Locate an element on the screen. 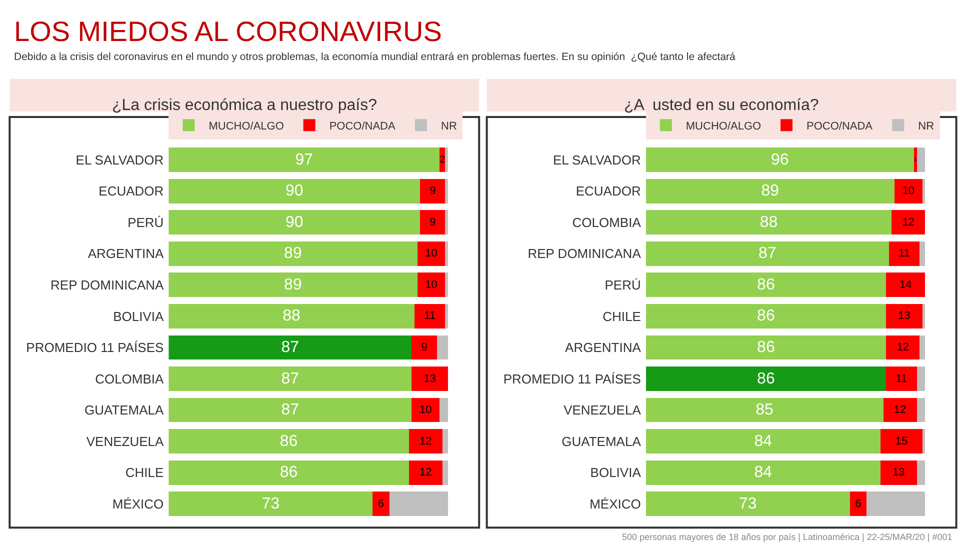 The width and height of the screenshot is (964, 544). data-label: 97 is located at coordinates (304, 159).